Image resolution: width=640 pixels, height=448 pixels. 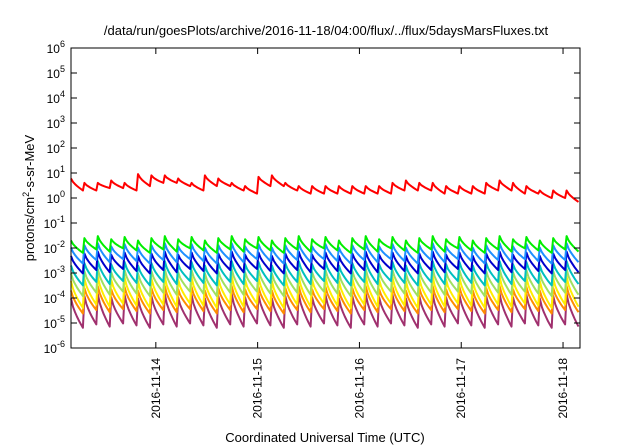 What do you see at coordinates (61, 244) in the screenshot?
I see `y-tick-exp: -2` at bounding box center [61, 244].